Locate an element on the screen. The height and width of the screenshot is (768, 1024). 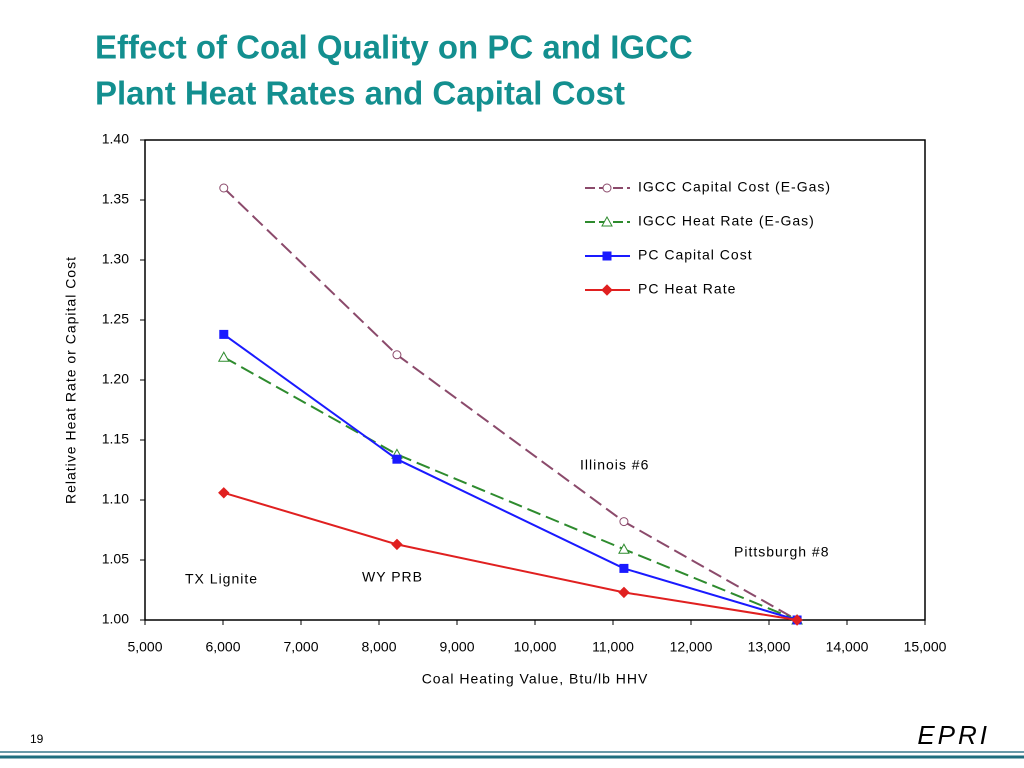
x-tick-label: 11,000 is located at coordinates (613, 647).